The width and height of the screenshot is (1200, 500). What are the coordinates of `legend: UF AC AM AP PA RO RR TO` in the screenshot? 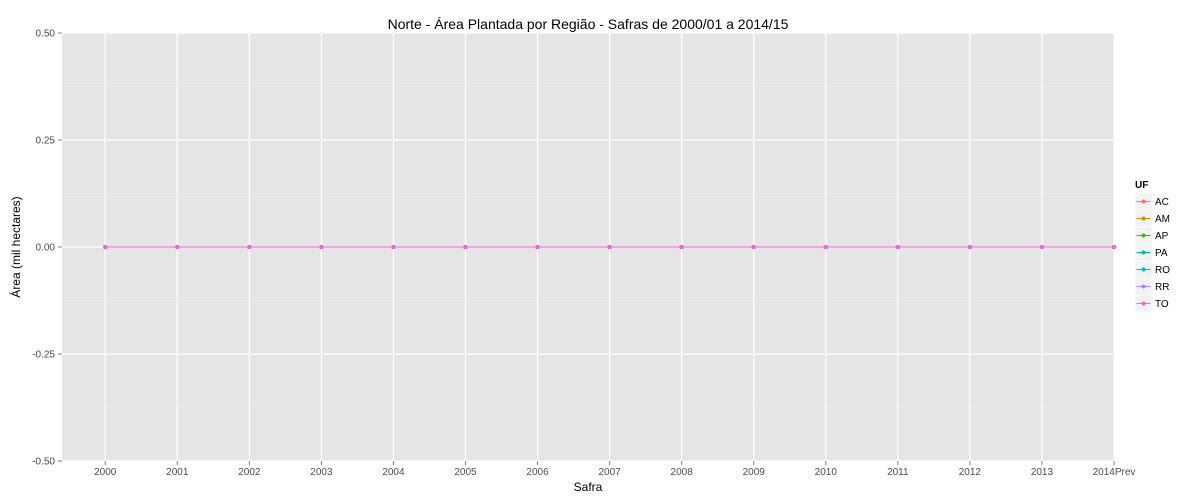 It's located at (1152, 246).